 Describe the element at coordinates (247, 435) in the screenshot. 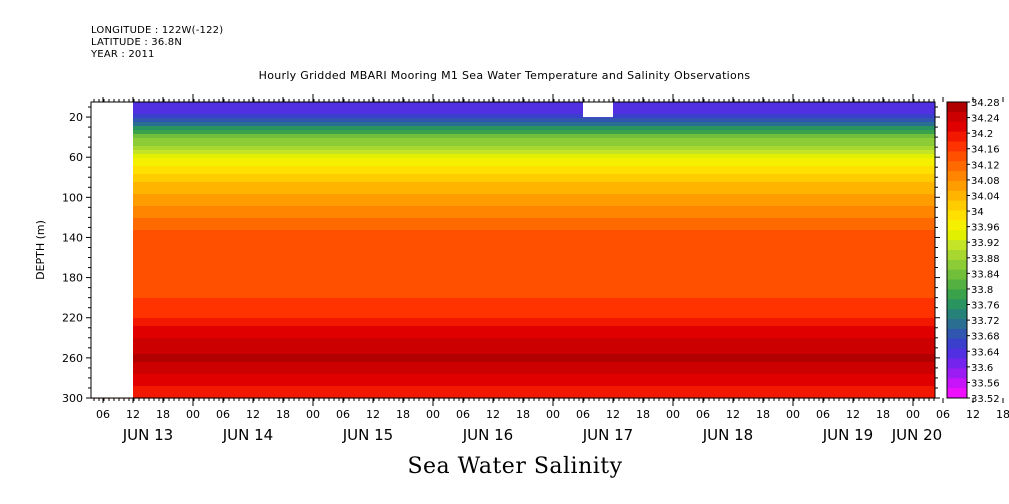

I see `x-date-label: JUN 14` at that location.